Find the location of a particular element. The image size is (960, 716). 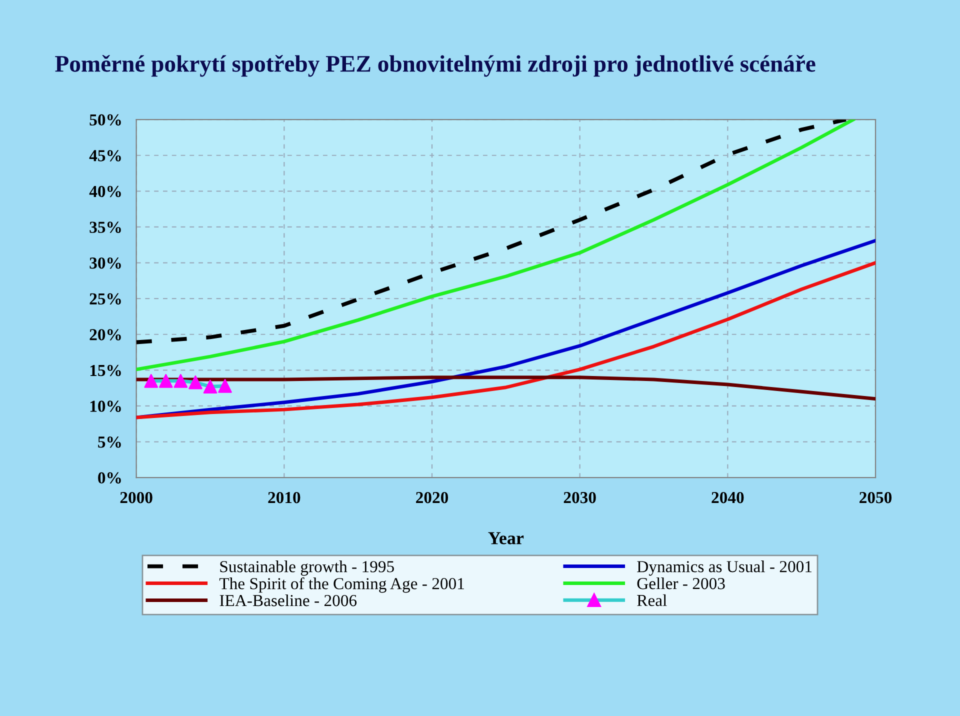

x-tick-label: 2020 is located at coordinates (432, 498).